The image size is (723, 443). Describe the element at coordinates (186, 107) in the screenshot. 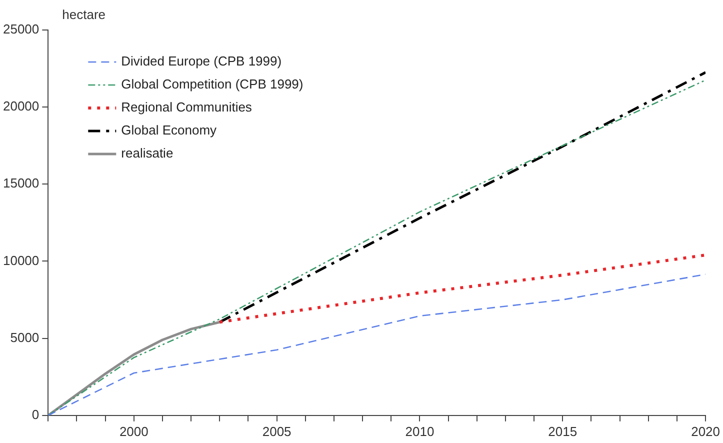

I see `legend-label: Regional Communities` at that location.